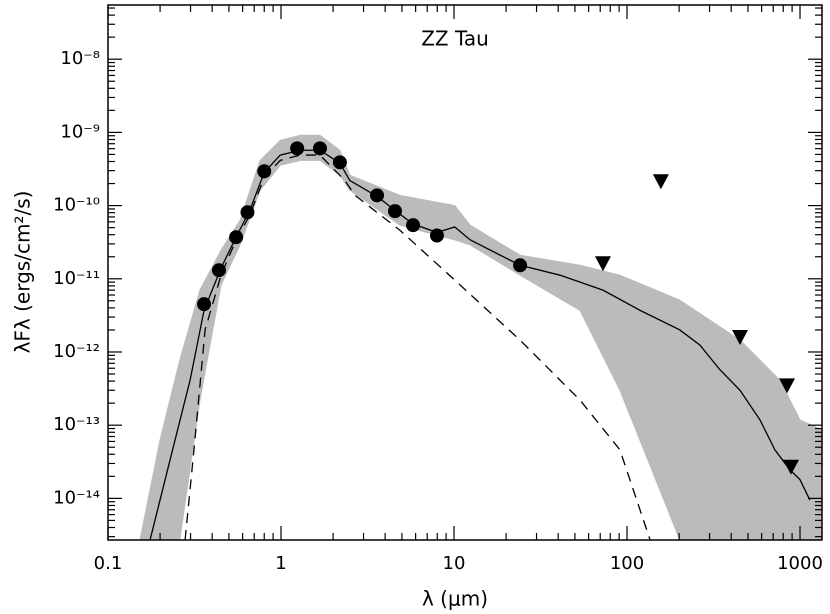  What do you see at coordinates (76, 424) in the screenshot?
I see `y-tick-label: 10⁻¹³` at bounding box center [76, 424].